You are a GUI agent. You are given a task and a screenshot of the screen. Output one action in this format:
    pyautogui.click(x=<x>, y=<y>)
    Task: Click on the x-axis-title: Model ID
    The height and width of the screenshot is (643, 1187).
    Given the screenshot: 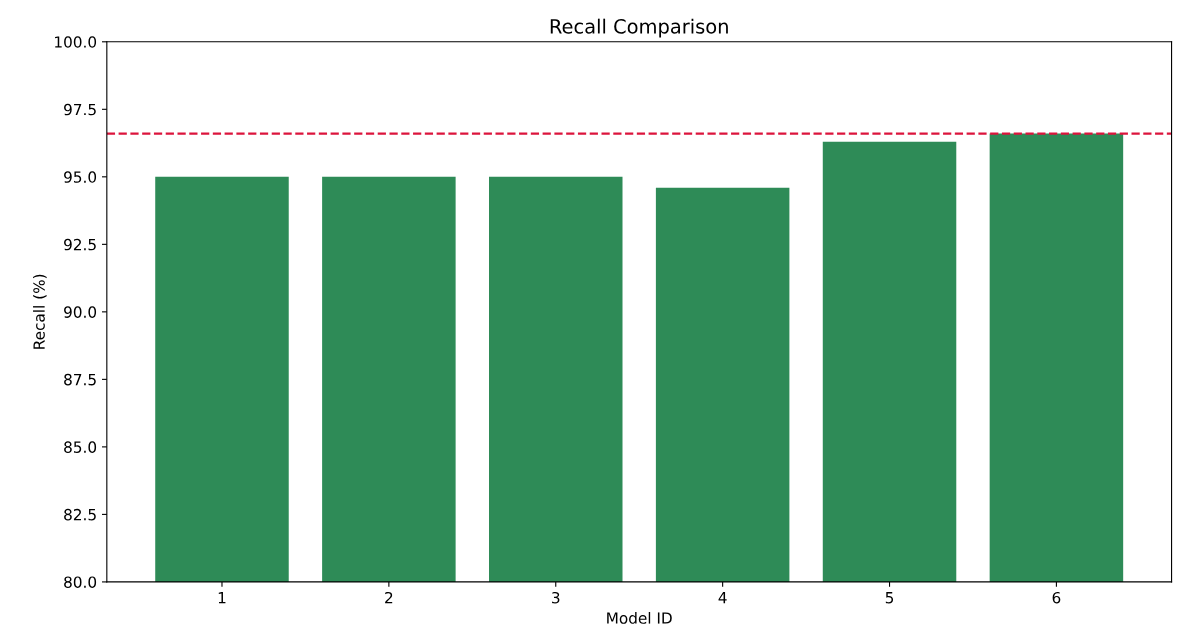 What is the action you would take?
    pyautogui.click(x=639, y=617)
    